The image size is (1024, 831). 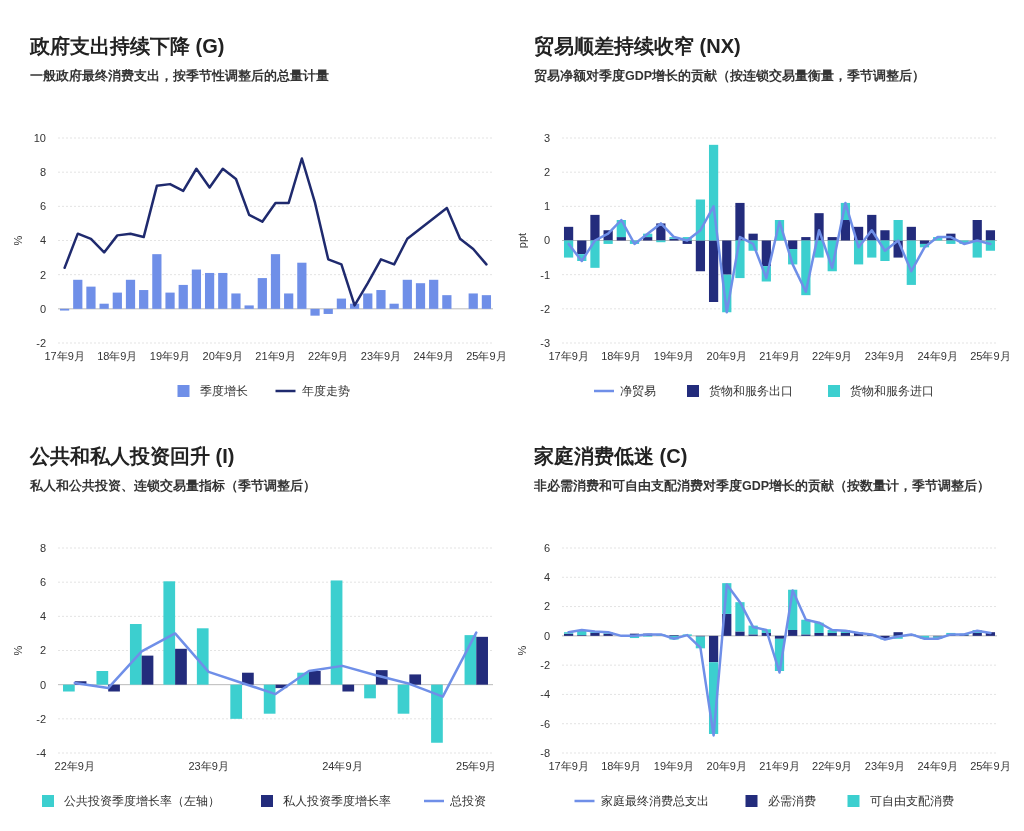 I want to click on legend-label: 家庭最终消费总支出, so click(x=654, y=801).